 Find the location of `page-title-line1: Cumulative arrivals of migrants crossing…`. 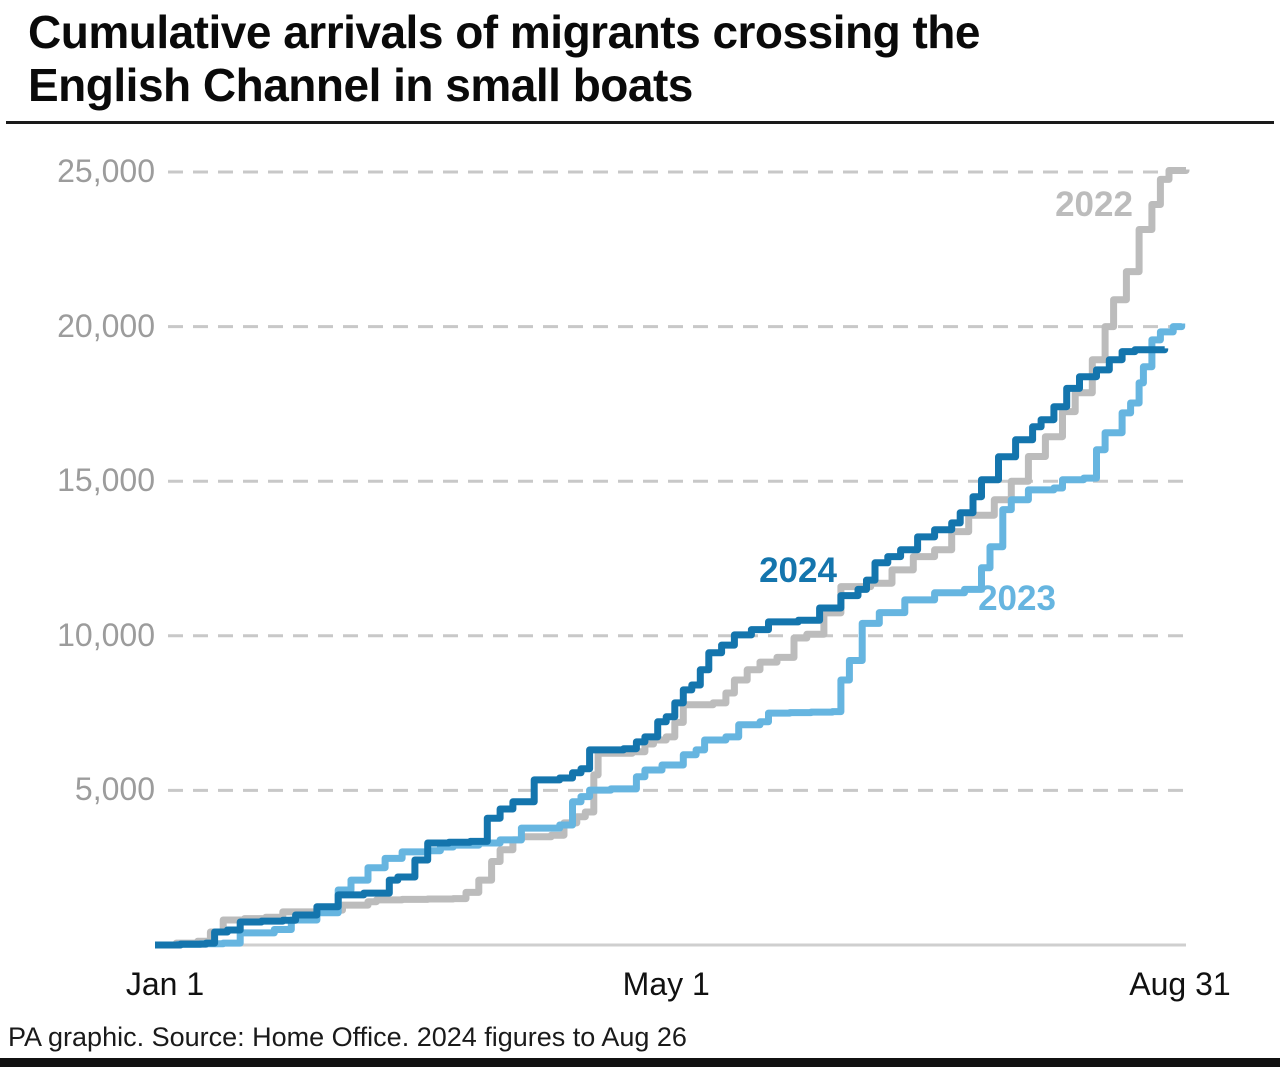

page-title-line1: Cumulative arrivals of migrants crossing… is located at coordinates (504, 32).